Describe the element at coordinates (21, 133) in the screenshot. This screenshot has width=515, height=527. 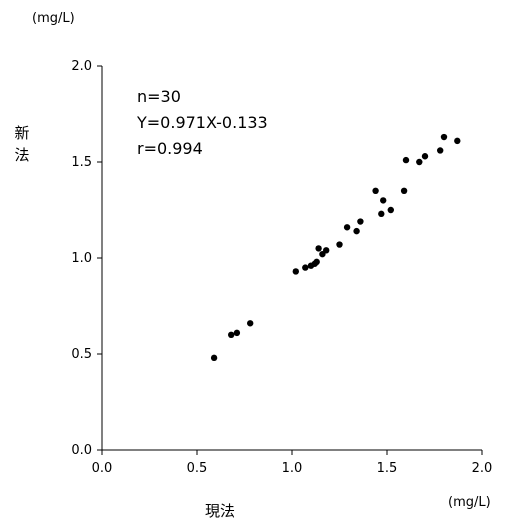
I see `y-axis-title-char: 新` at that location.